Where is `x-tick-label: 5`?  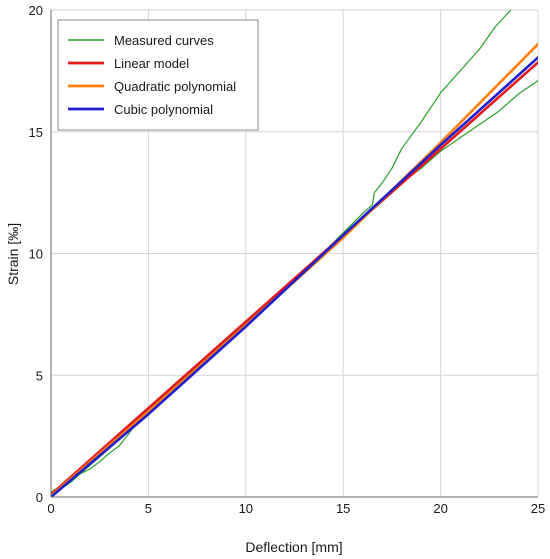
x-tick-label: 5 is located at coordinates (148, 508).